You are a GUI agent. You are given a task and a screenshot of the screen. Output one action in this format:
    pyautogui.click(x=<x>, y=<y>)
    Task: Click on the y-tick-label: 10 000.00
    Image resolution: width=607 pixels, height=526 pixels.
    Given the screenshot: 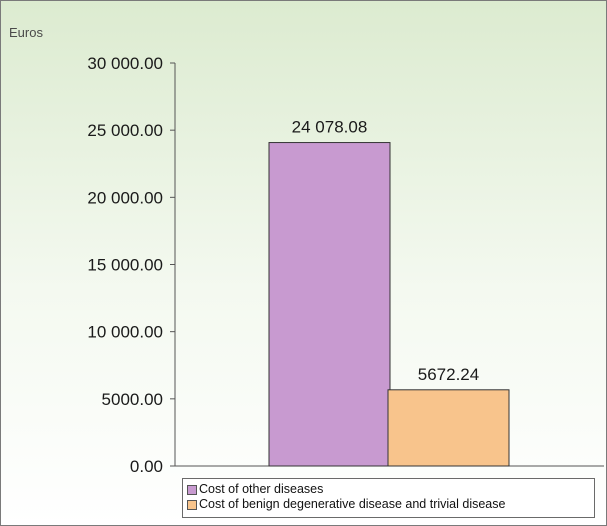 What is the action you would take?
    pyautogui.click(x=125, y=332)
    